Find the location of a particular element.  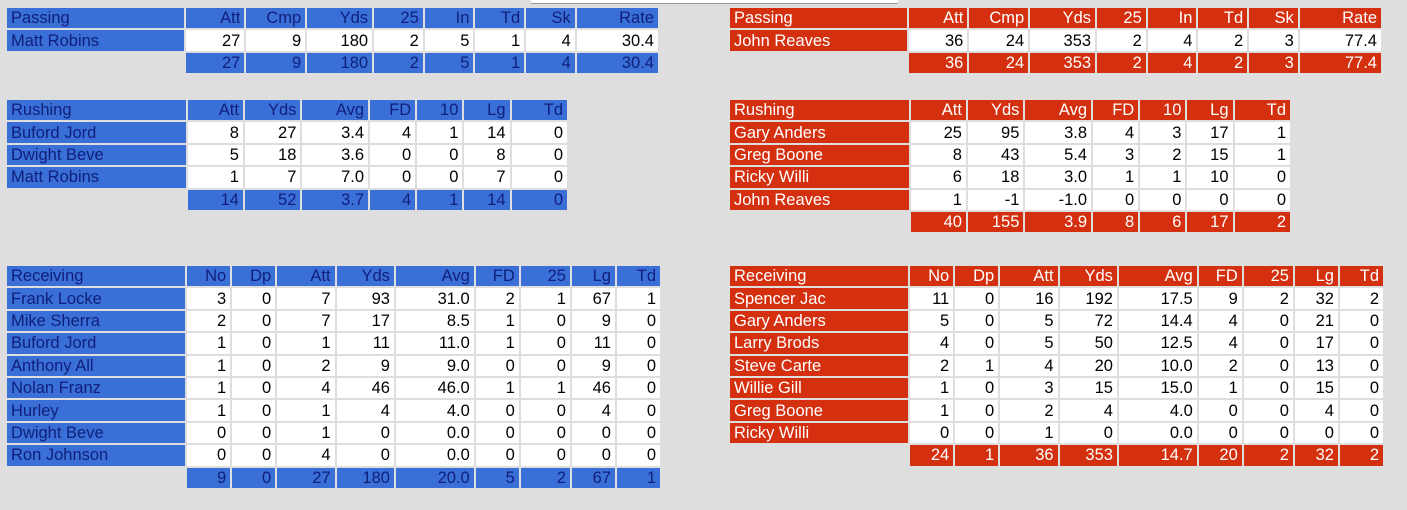

stat-cell: 18 is located at coordinates (995, 177).